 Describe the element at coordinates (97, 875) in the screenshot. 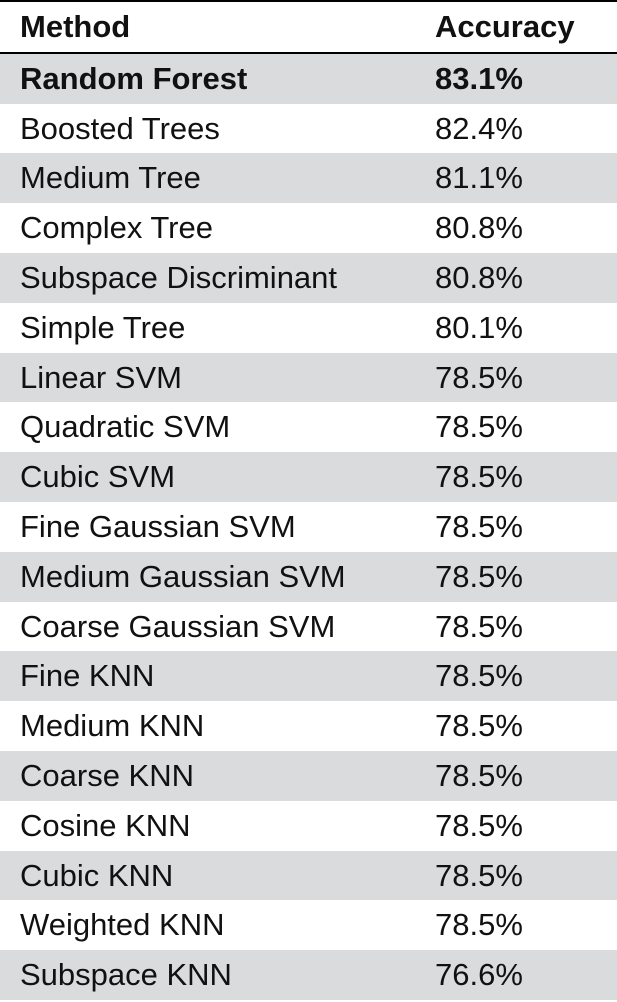

I see `method-cell: Cubic KNN` at that location.